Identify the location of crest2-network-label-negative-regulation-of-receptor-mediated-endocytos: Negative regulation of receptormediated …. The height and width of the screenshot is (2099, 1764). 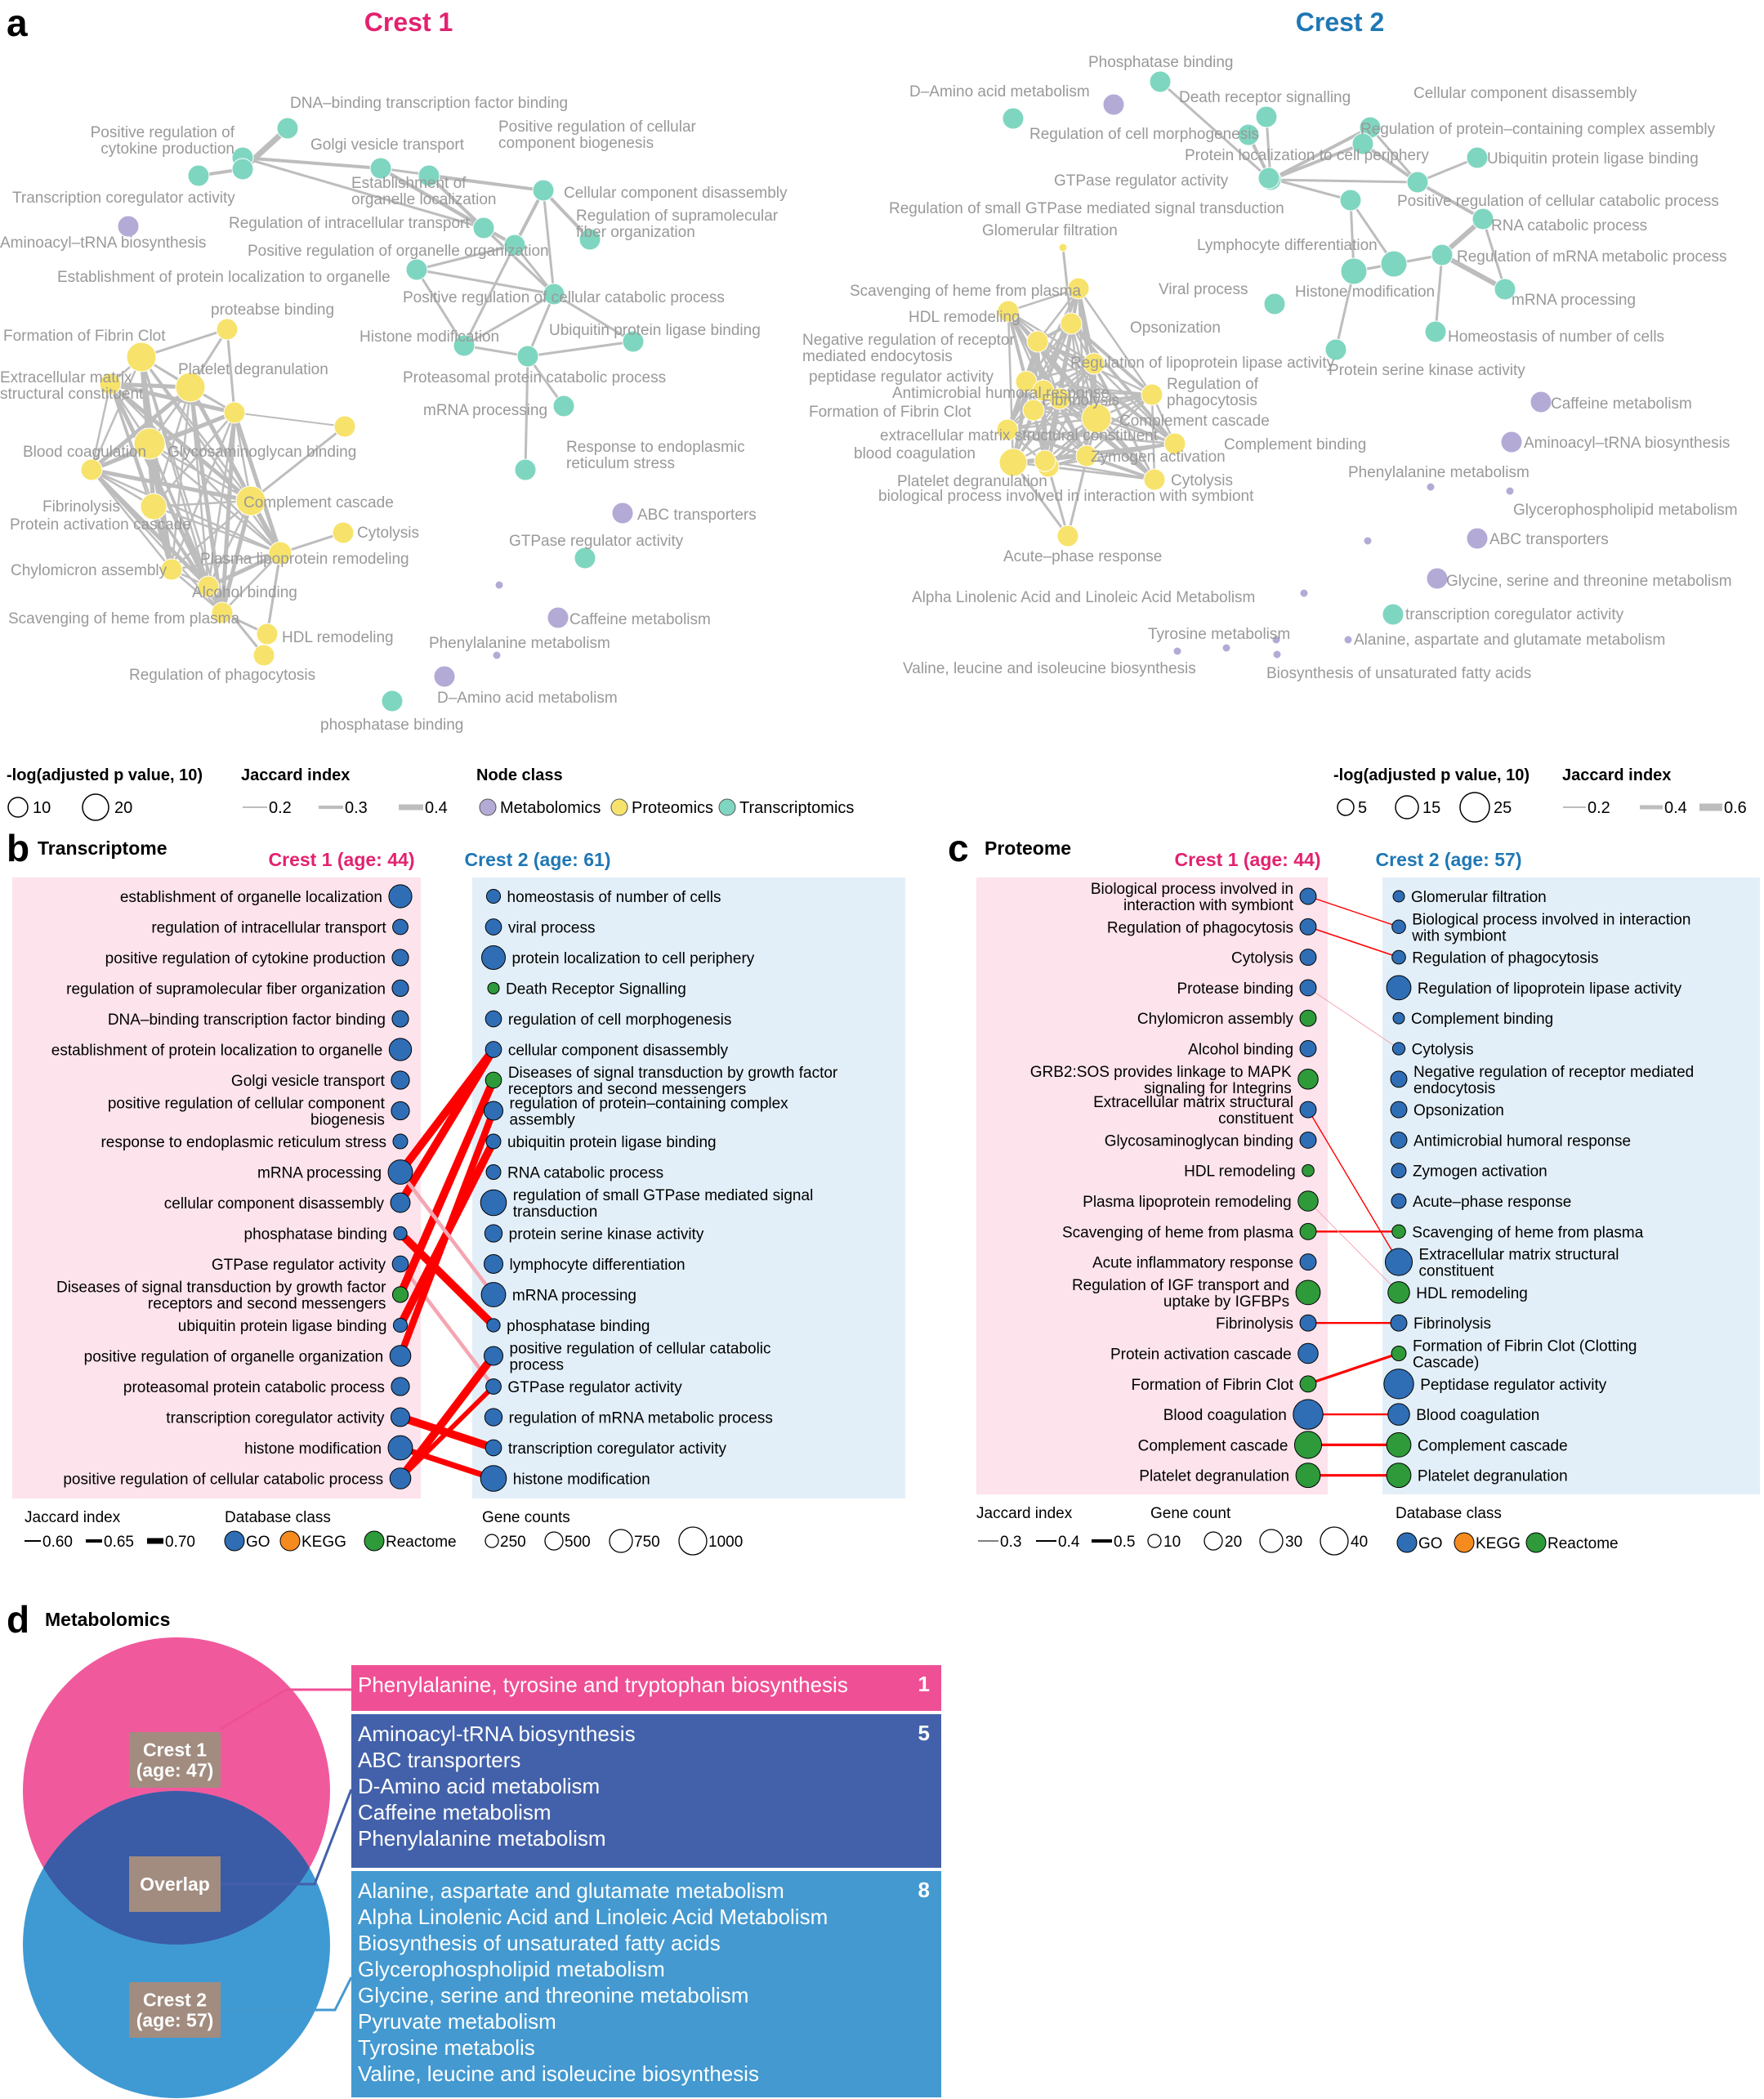
(908, 348).